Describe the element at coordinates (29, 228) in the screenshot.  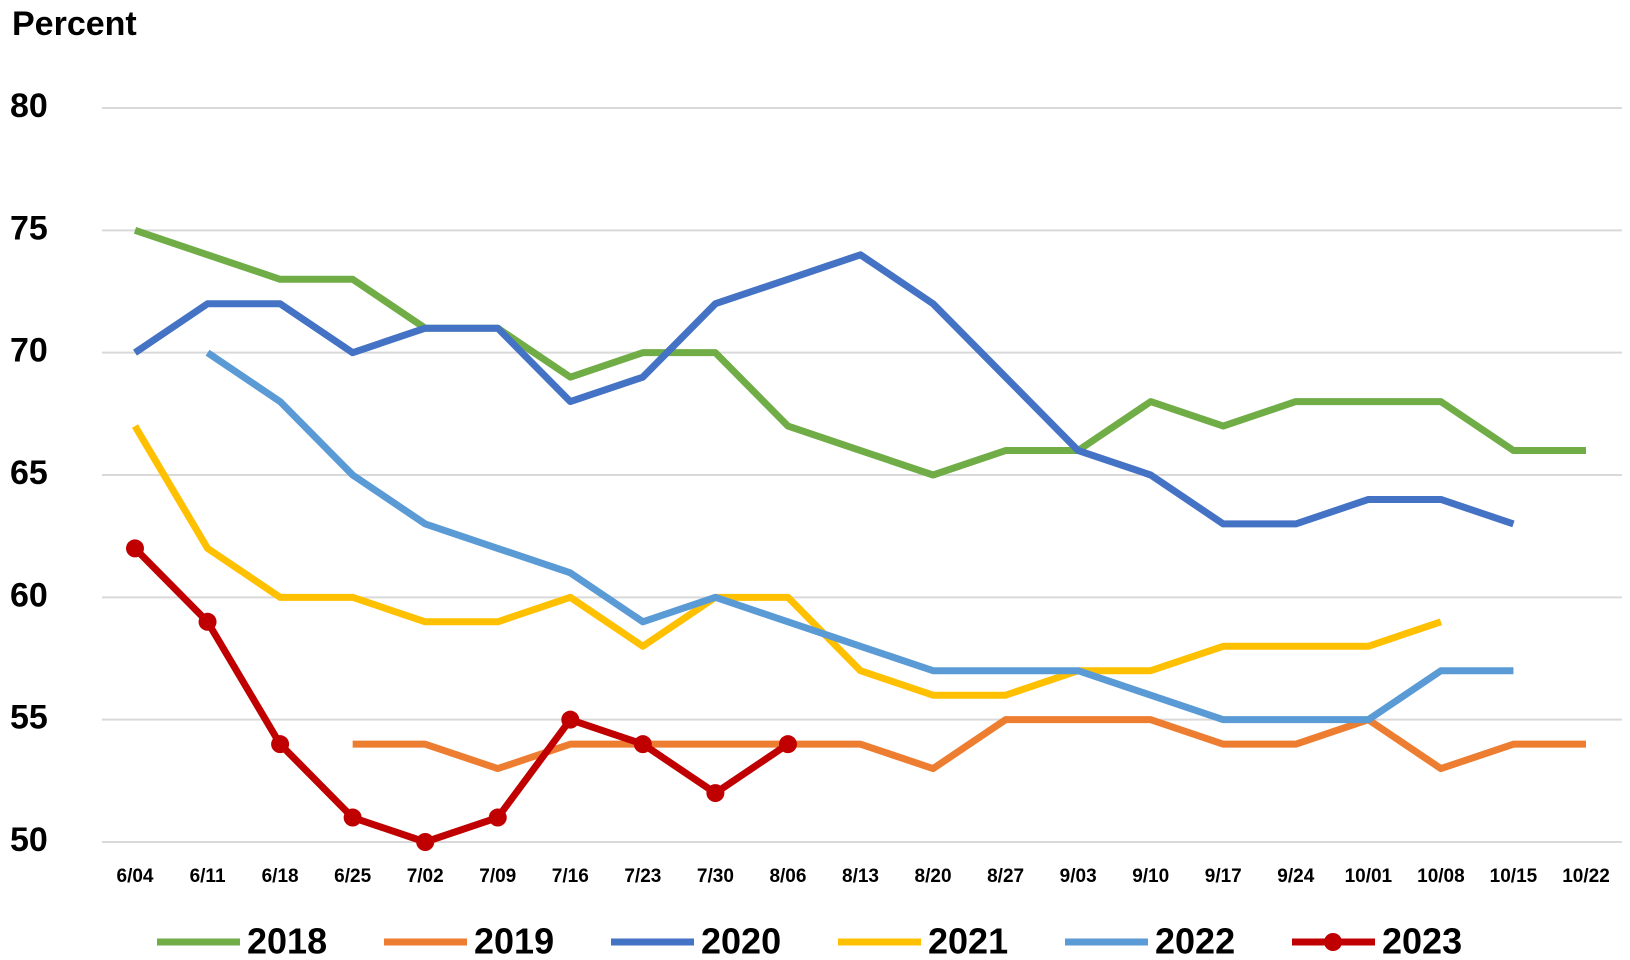
I see `y-tick-label: 75` at that location.